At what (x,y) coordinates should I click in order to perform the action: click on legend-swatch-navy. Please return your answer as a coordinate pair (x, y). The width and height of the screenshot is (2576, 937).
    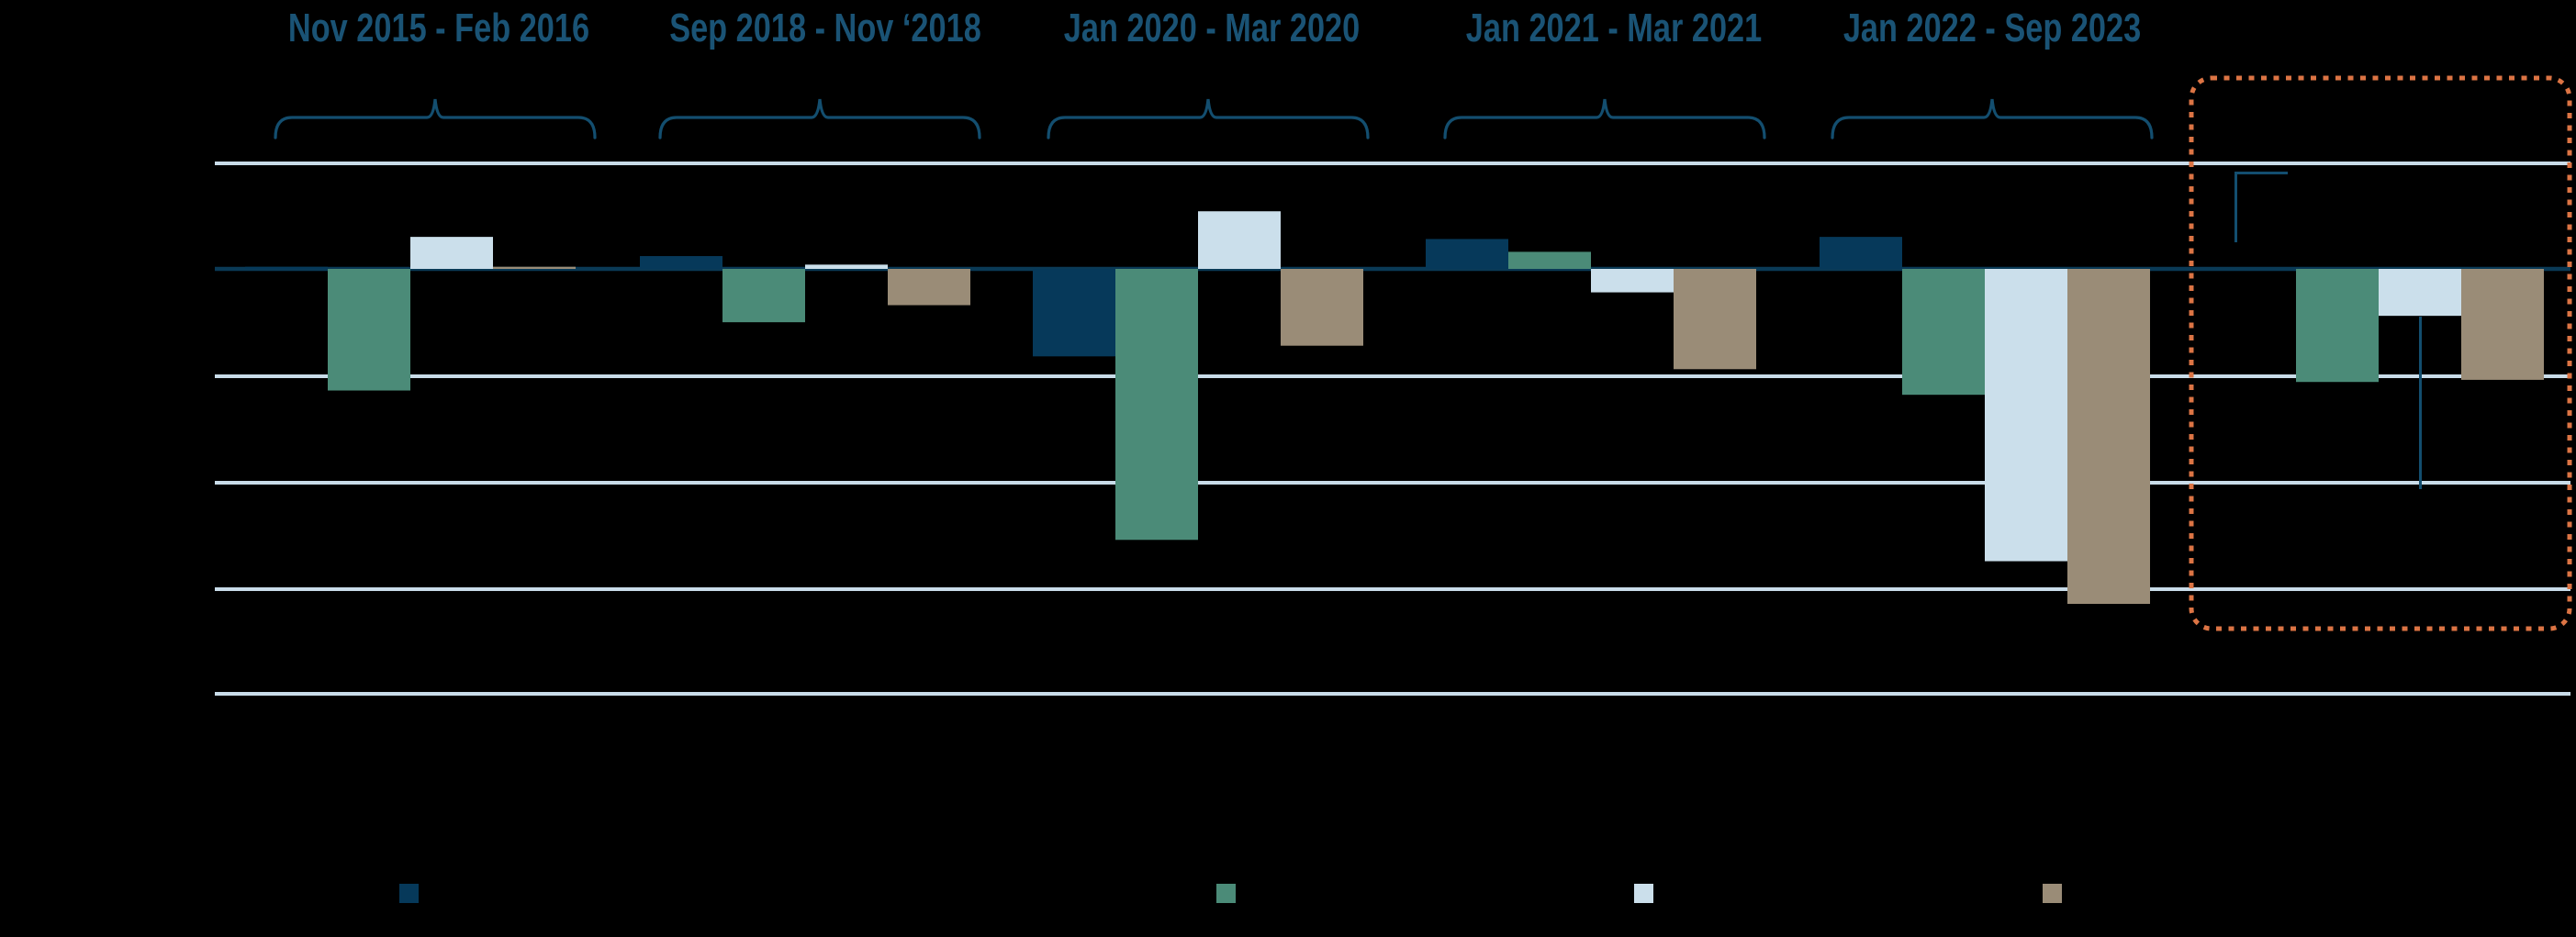
    Looking at the image, I should click on (409, 893).